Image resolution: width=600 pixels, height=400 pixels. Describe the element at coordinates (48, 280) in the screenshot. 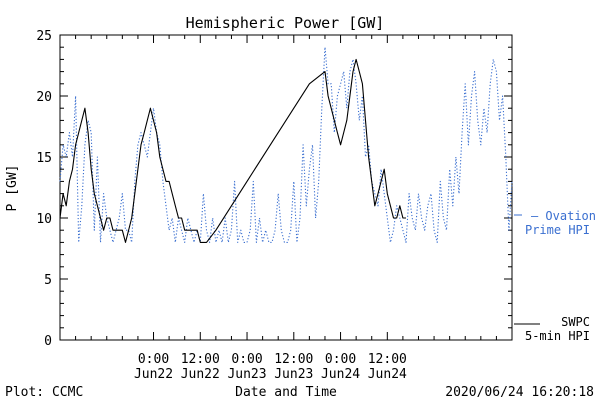

I see `y-tick-label: 5` at that location.